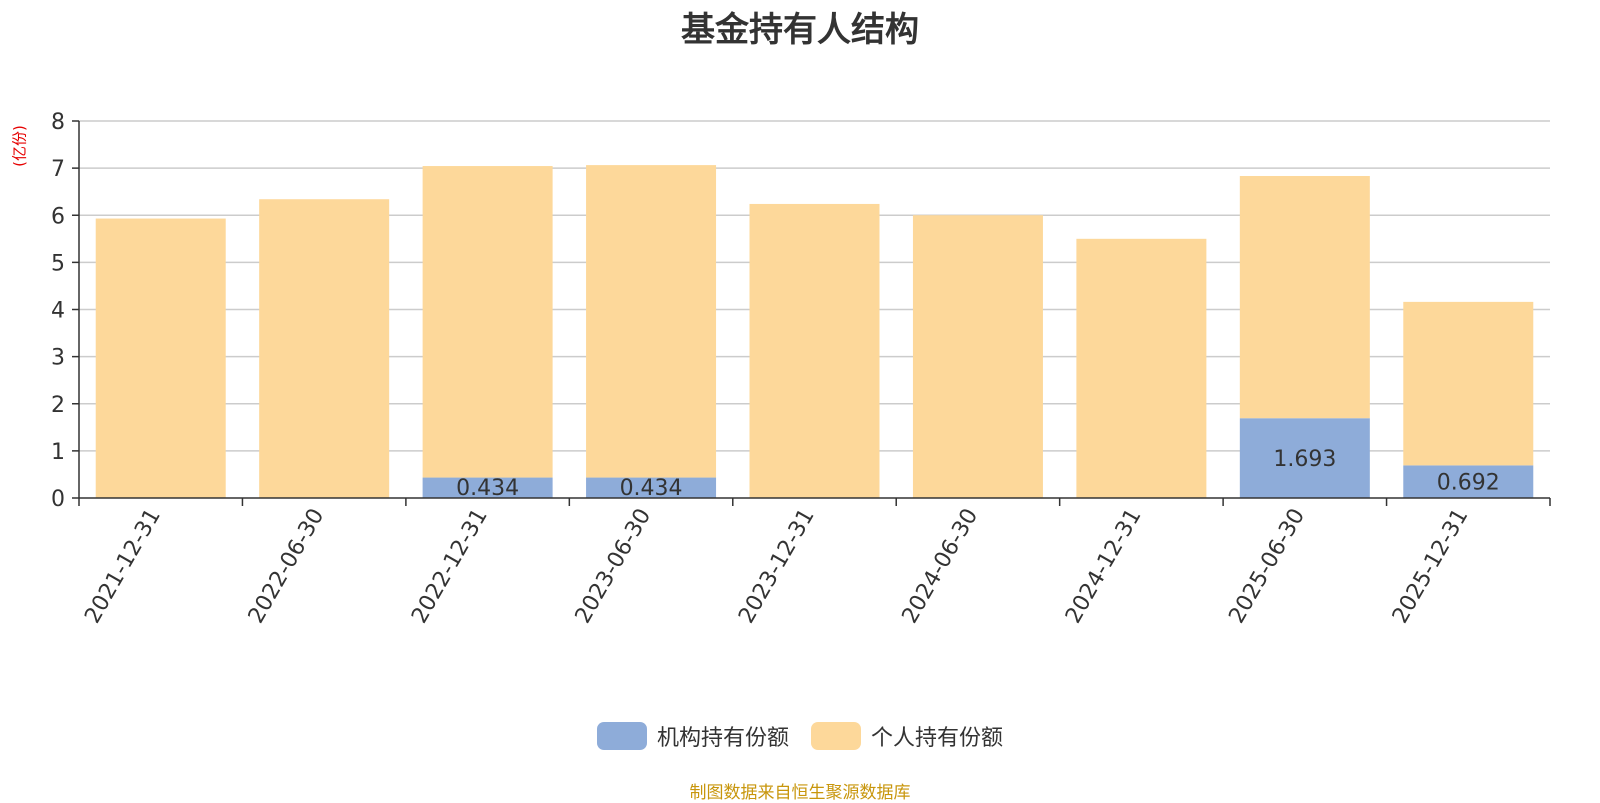 The height and width of the screenshot is (803, 1600). What do you see at coordinates (1431, 566) in the screenshot?
I see `x-tick-label: 2025-12-31` at bounding box center [1431, 566].